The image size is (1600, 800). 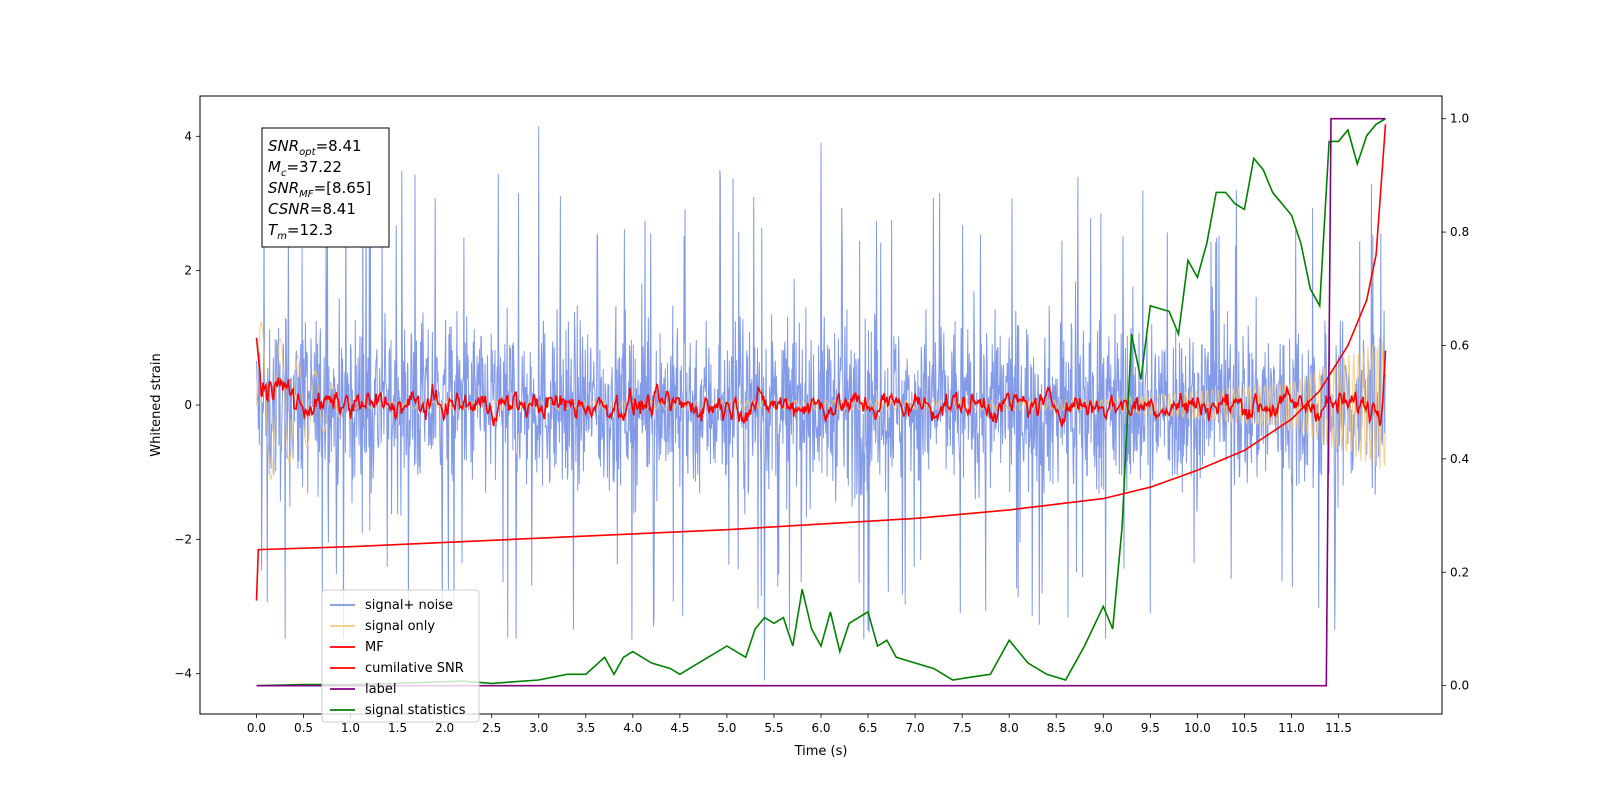 What do you see at coordinates (397, 728) in the screenshot?
I see `x-tick-label: 1.5` at bounding box center [397, 728].